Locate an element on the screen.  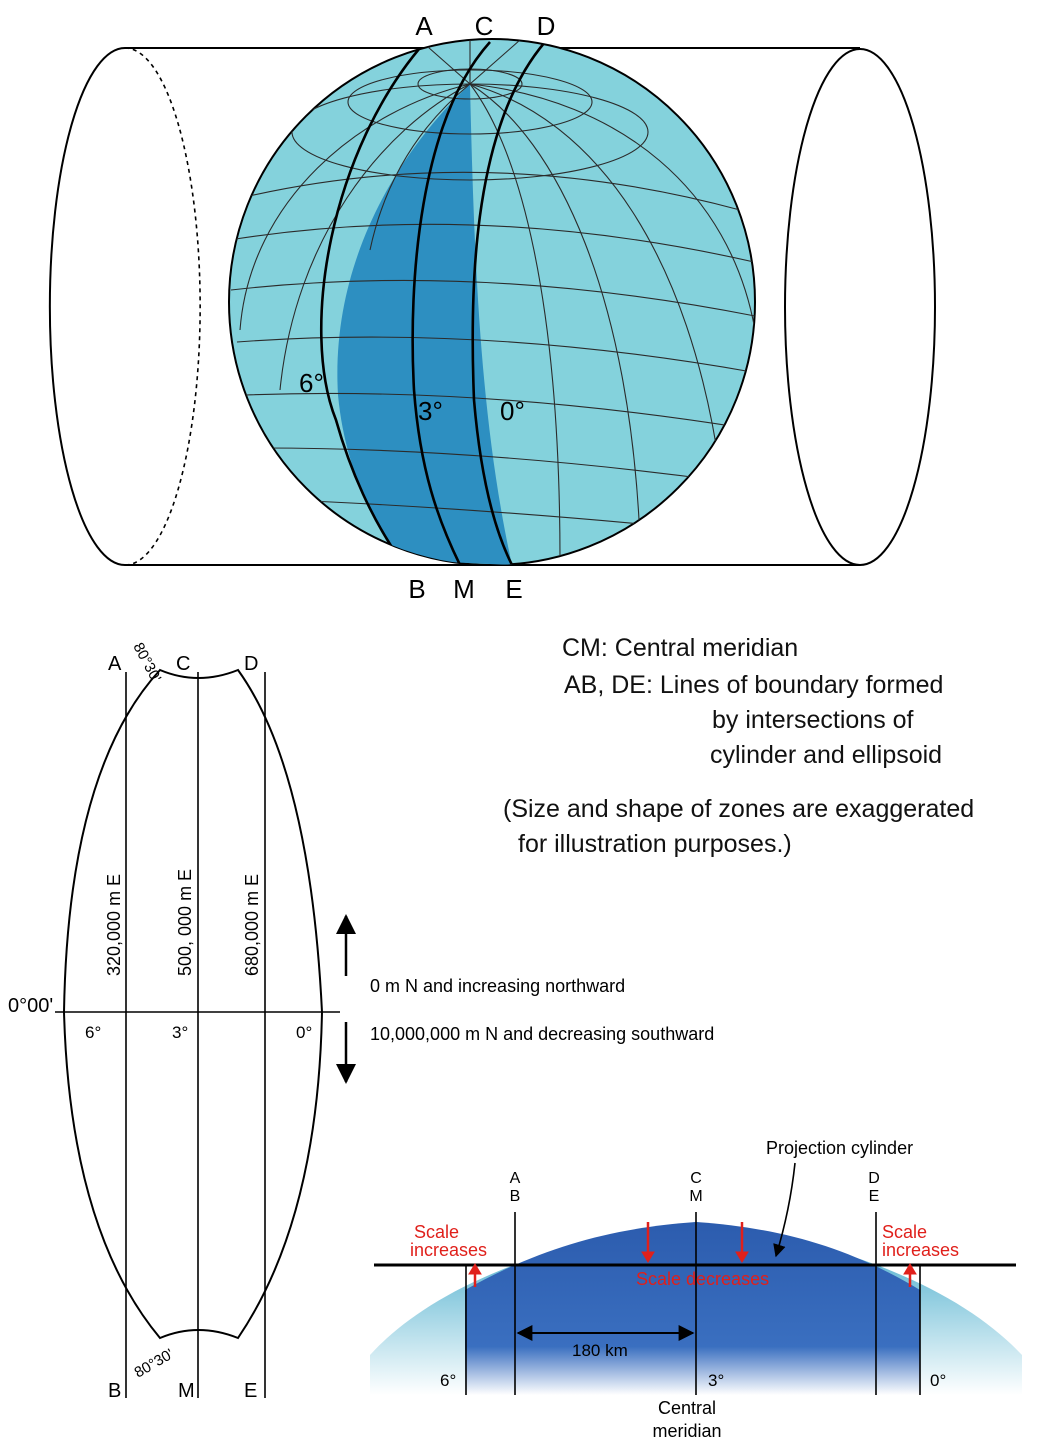
legend-disclaimer-2: for illustration purposes.) is located at coordinates (655, 844).